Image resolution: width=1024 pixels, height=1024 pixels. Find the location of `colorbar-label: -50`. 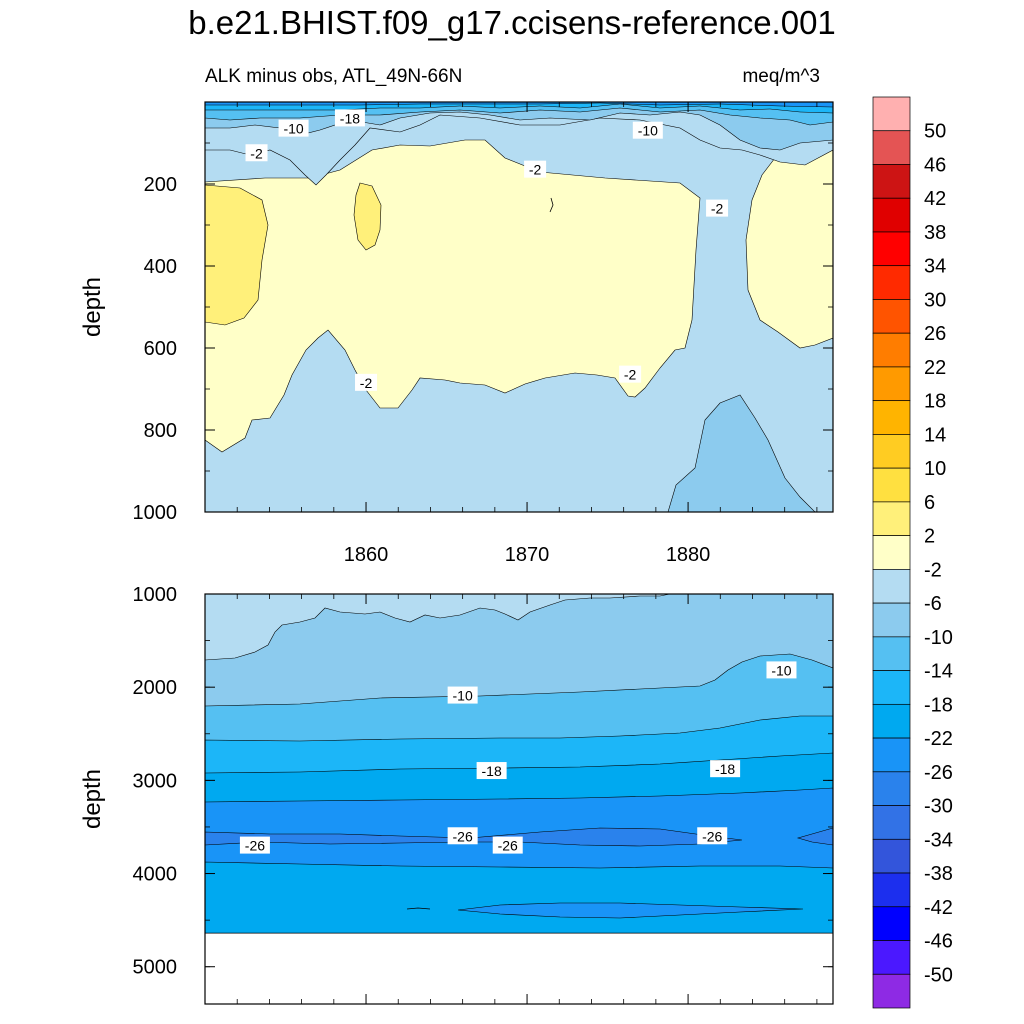

colorbar-label: -50 is located at coordinates (938, 975).